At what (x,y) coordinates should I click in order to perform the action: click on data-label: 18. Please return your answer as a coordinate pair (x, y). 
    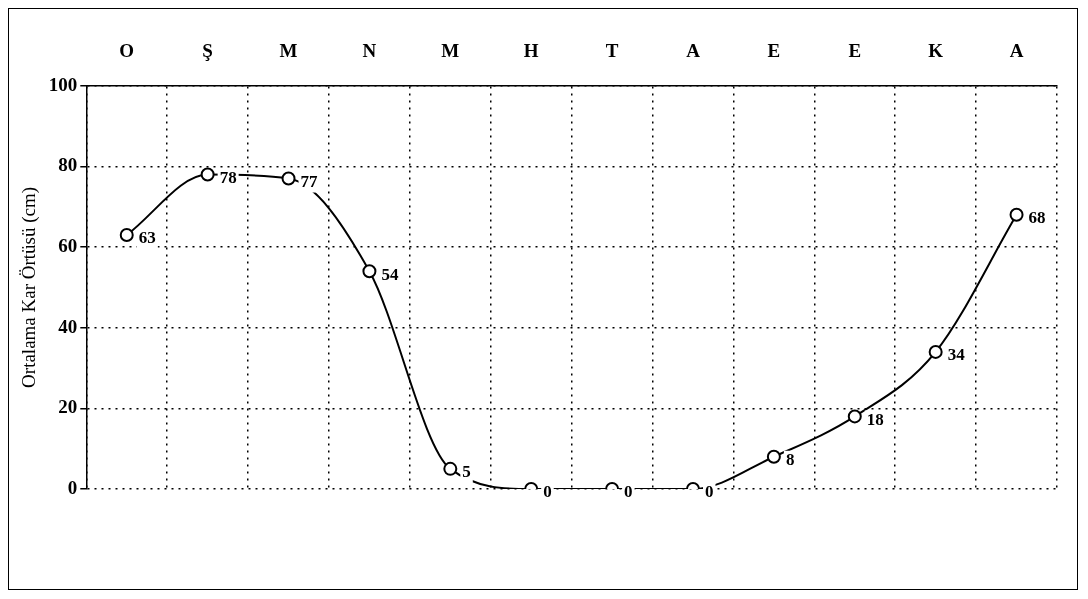
    Looking at the image, I should click on (875, 419).